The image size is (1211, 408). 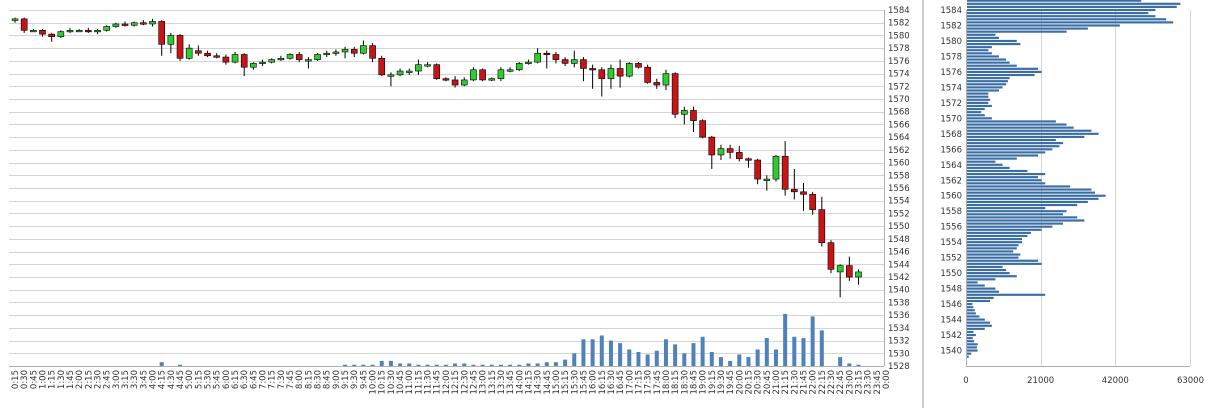 I want to click on x-tick-label: 22:45, so click(x=841, y=382).